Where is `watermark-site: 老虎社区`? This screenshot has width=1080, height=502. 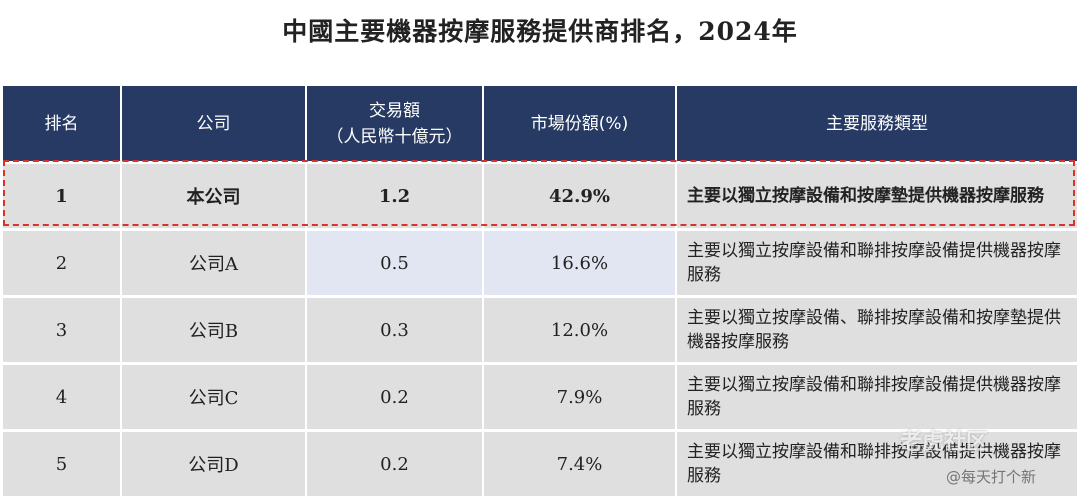 watermark-site: 老虎社区 is located at coordinates (944, 442).